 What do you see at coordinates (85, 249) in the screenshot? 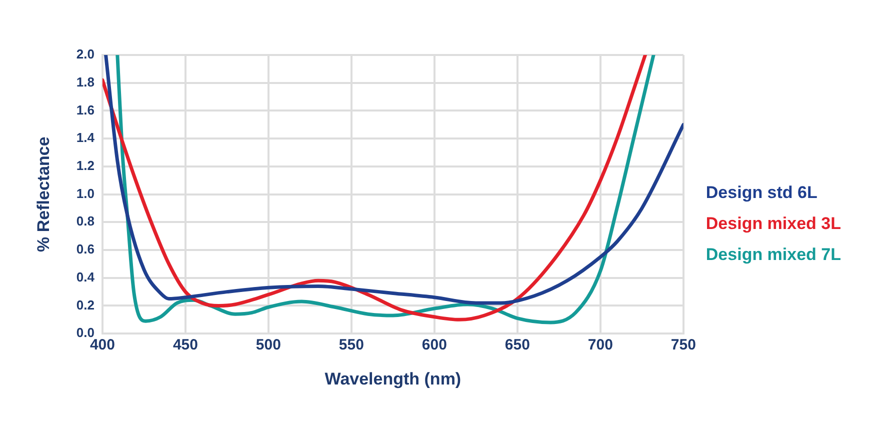
I see `y-tick-label: 0.6` at bounding box center [85, 249].